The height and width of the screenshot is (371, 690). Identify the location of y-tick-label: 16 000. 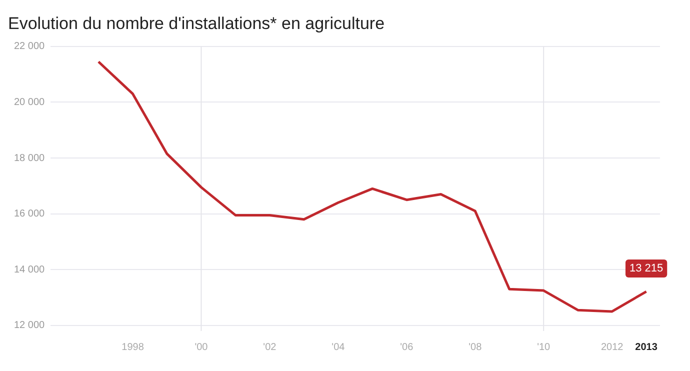
(30, 214).